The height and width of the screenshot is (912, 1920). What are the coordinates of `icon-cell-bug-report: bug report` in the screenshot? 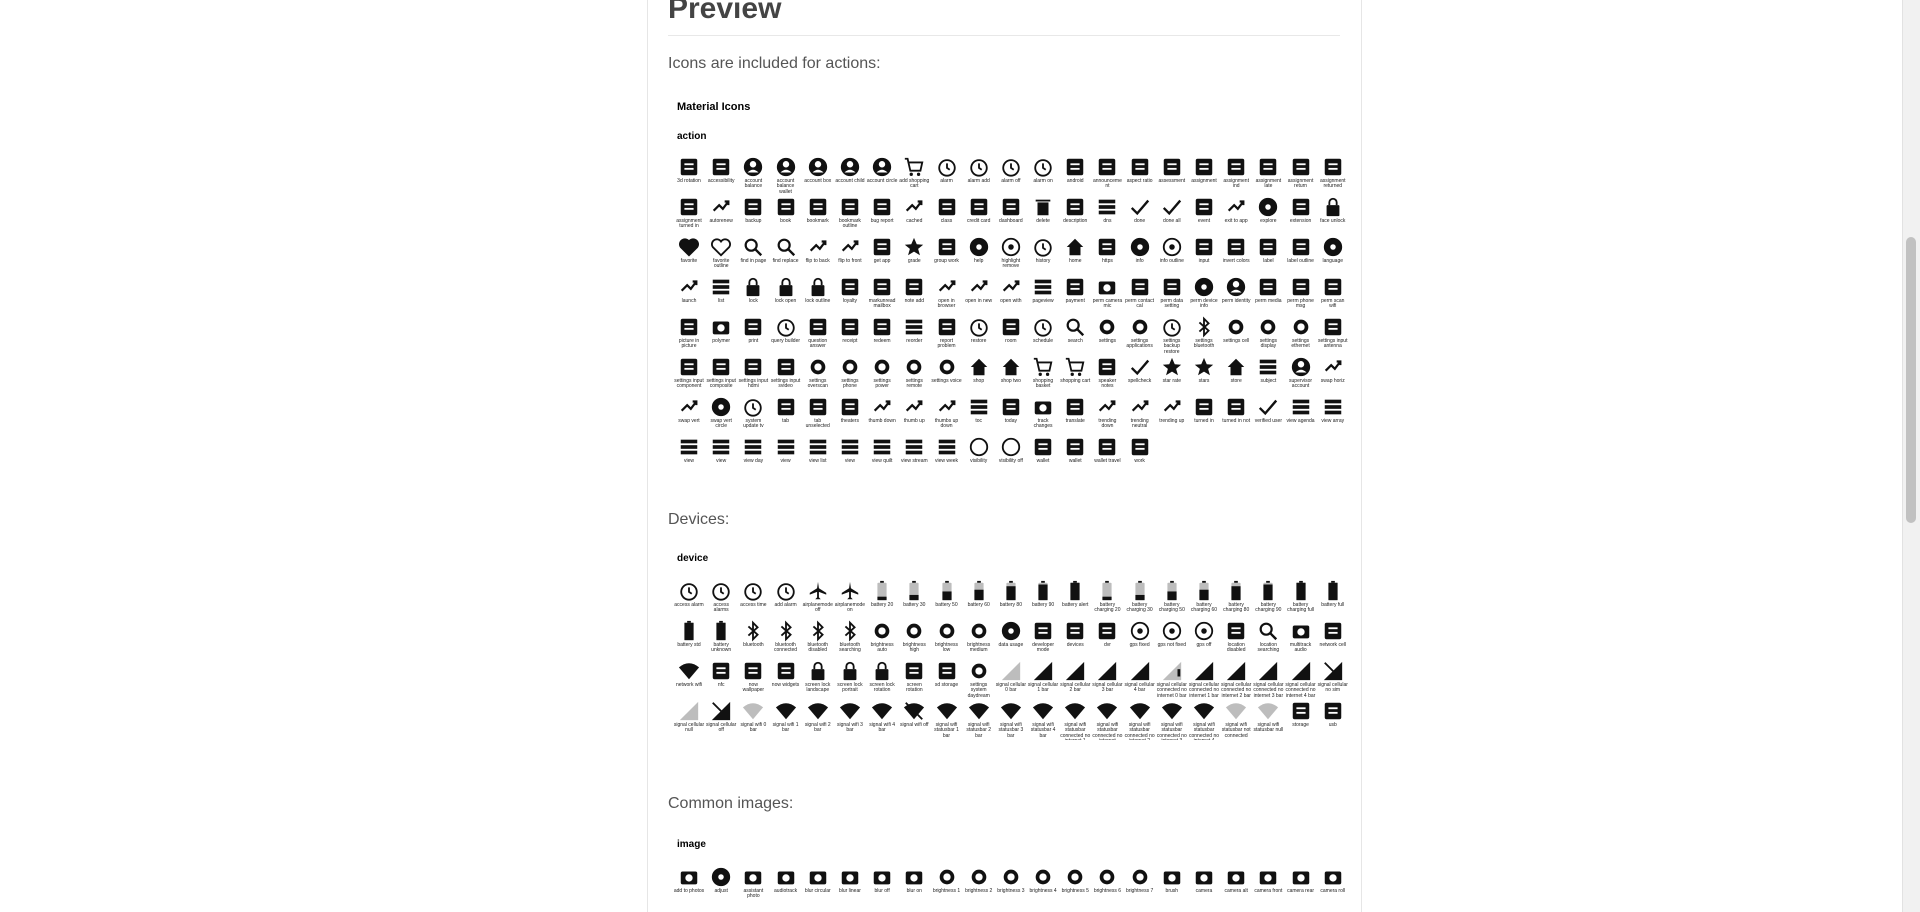 It's located at (882, 216).